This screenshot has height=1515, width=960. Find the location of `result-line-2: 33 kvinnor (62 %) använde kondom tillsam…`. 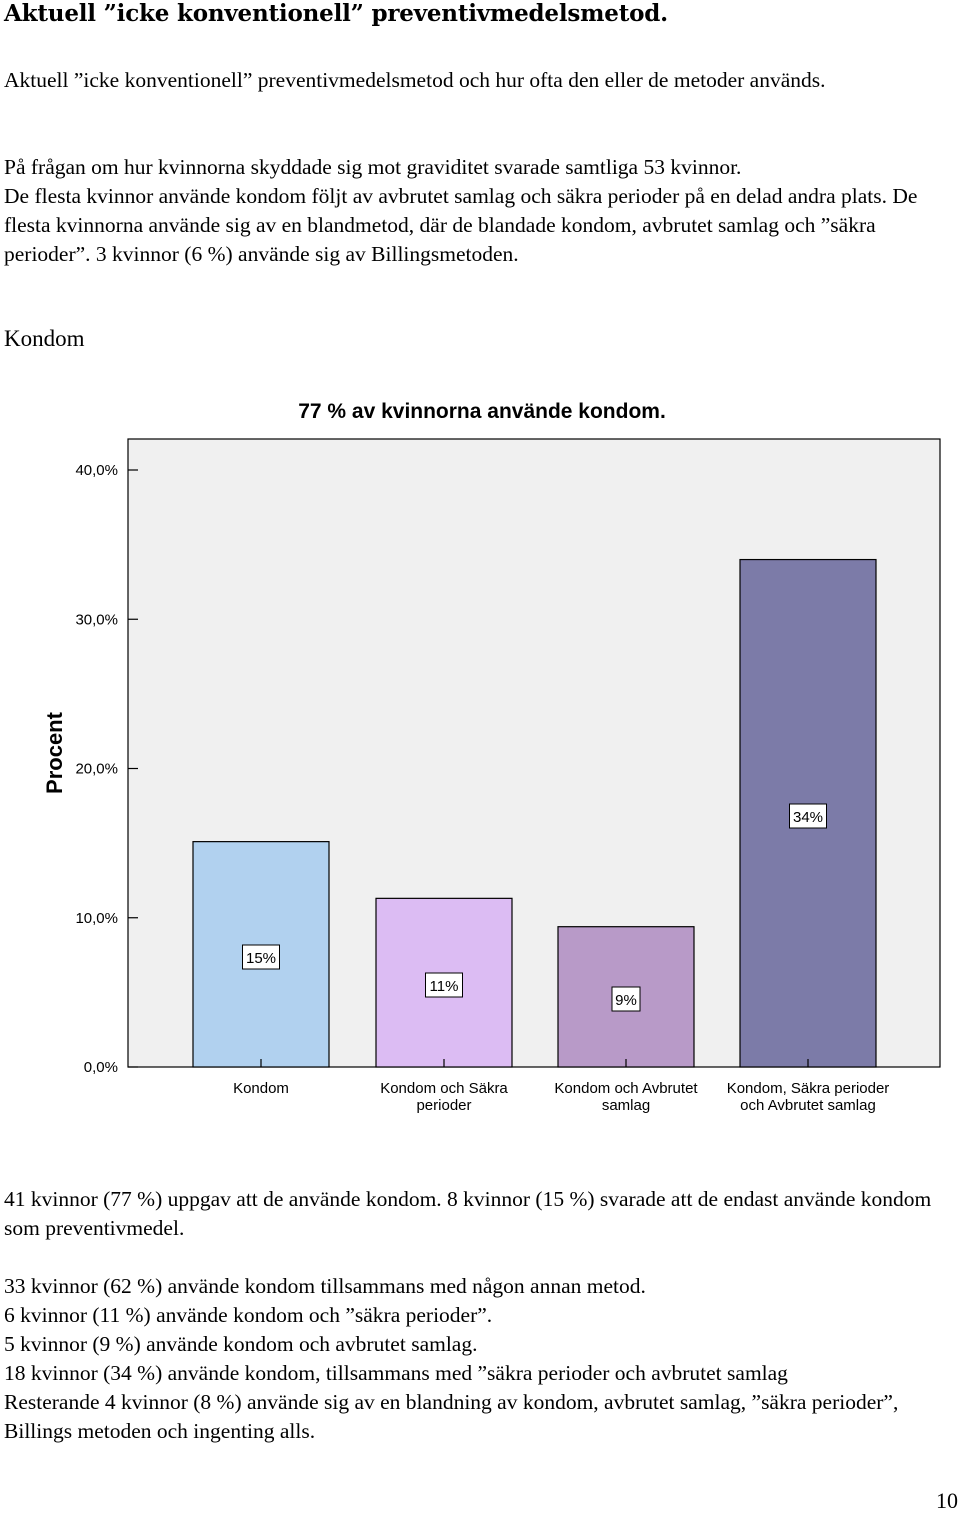

result-line-2: 33 kvinnor (62 %) använde kondom tillsam… is located at coordinates (325, 1286).